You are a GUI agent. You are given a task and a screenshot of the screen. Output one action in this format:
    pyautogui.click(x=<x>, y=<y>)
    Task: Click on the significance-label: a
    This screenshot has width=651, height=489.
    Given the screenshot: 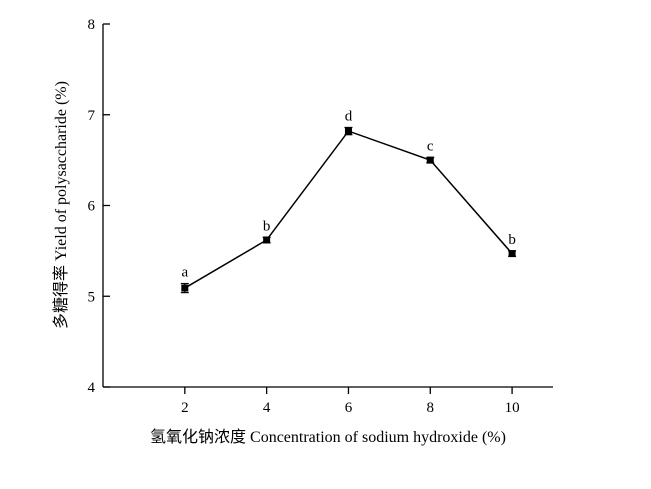 What is the action you would take?
    pyautogui.click(x=184, y=273)
    